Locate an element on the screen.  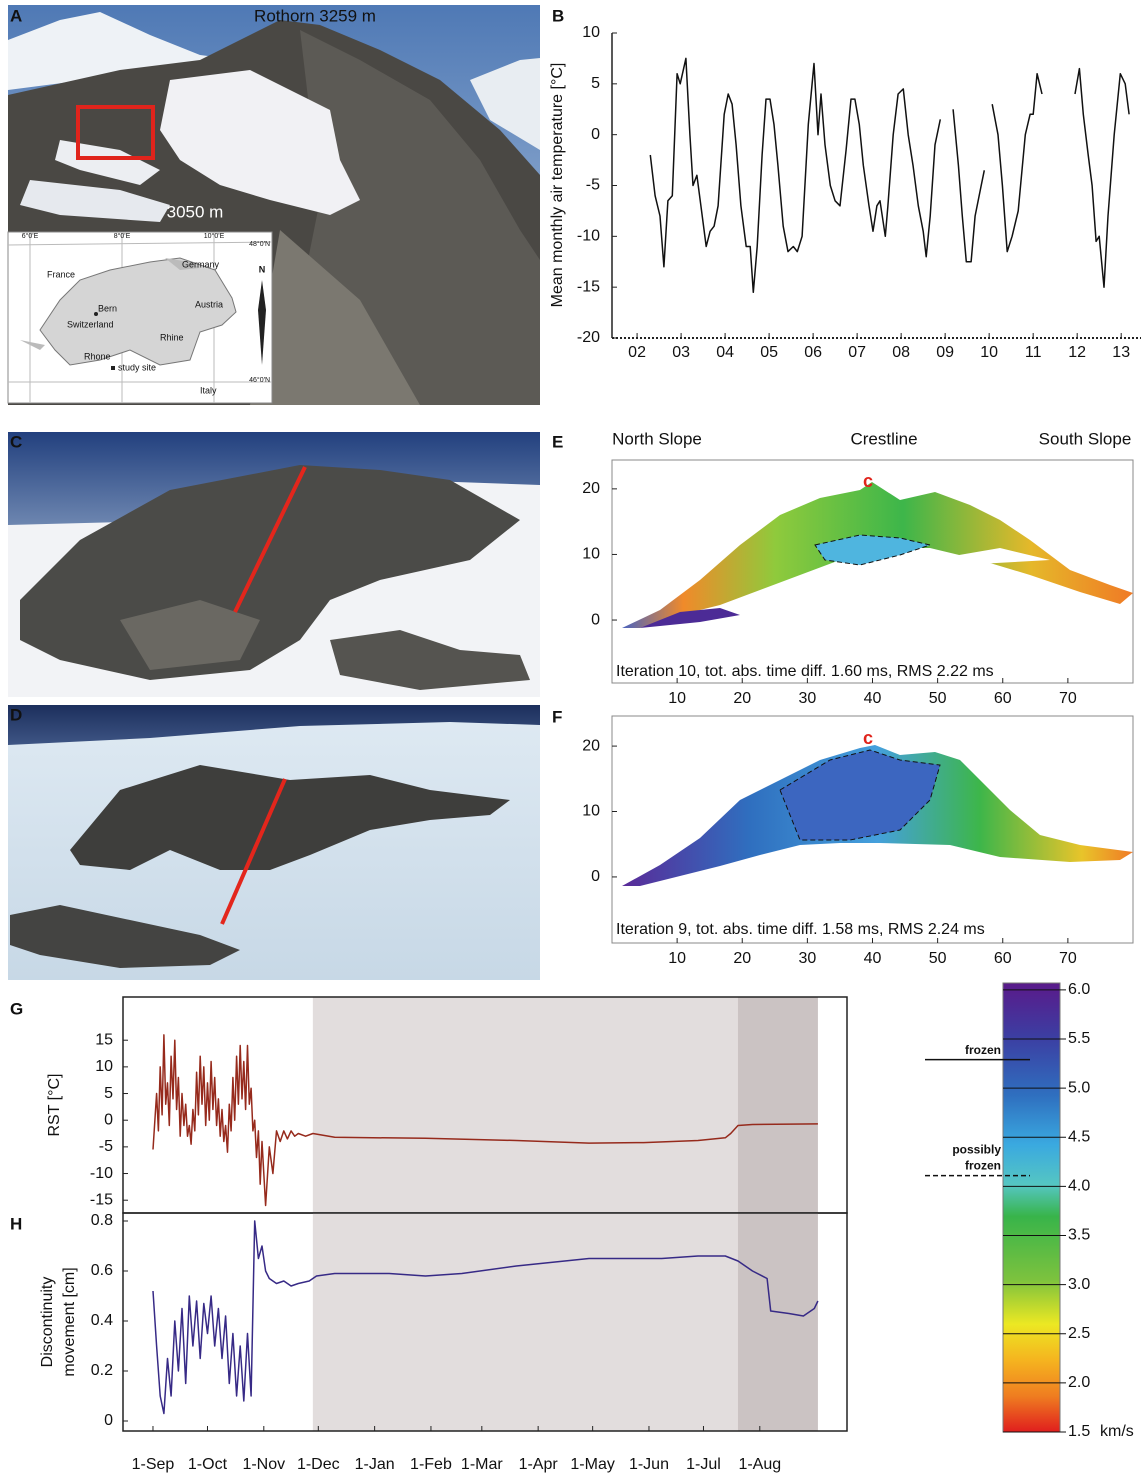
y-tick-label: 0.8 is located at coordinates (102, 1220).